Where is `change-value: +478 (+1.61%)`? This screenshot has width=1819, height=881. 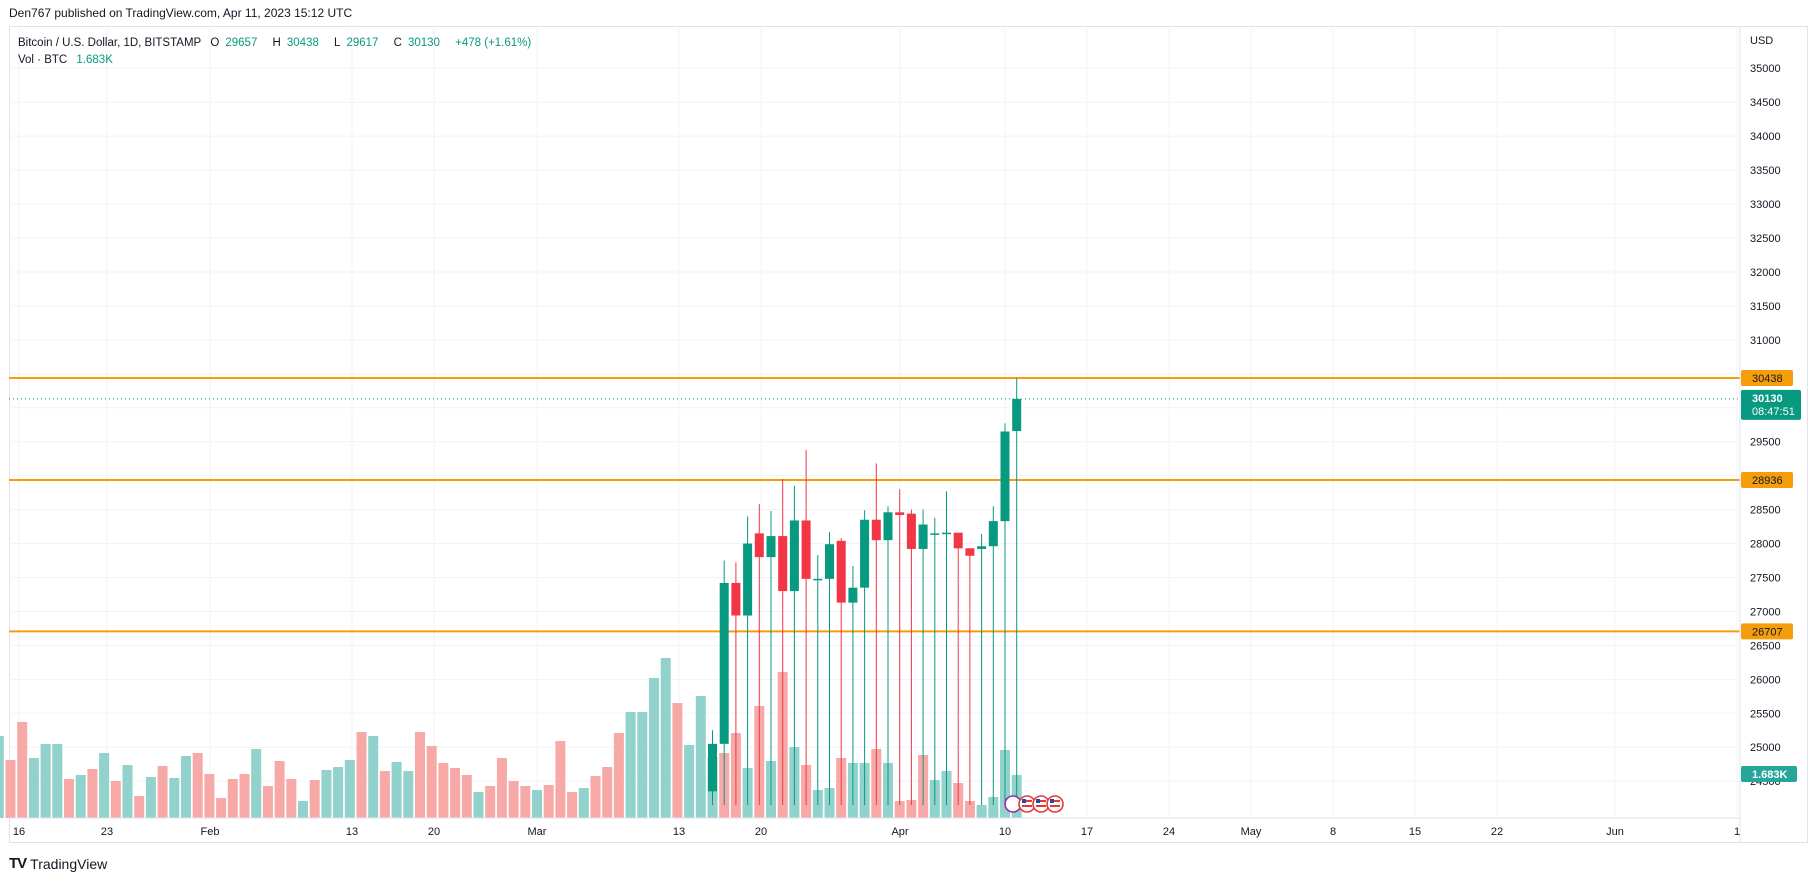
change-value: +478 (+1.61%) is located at coordinates (493, 43).